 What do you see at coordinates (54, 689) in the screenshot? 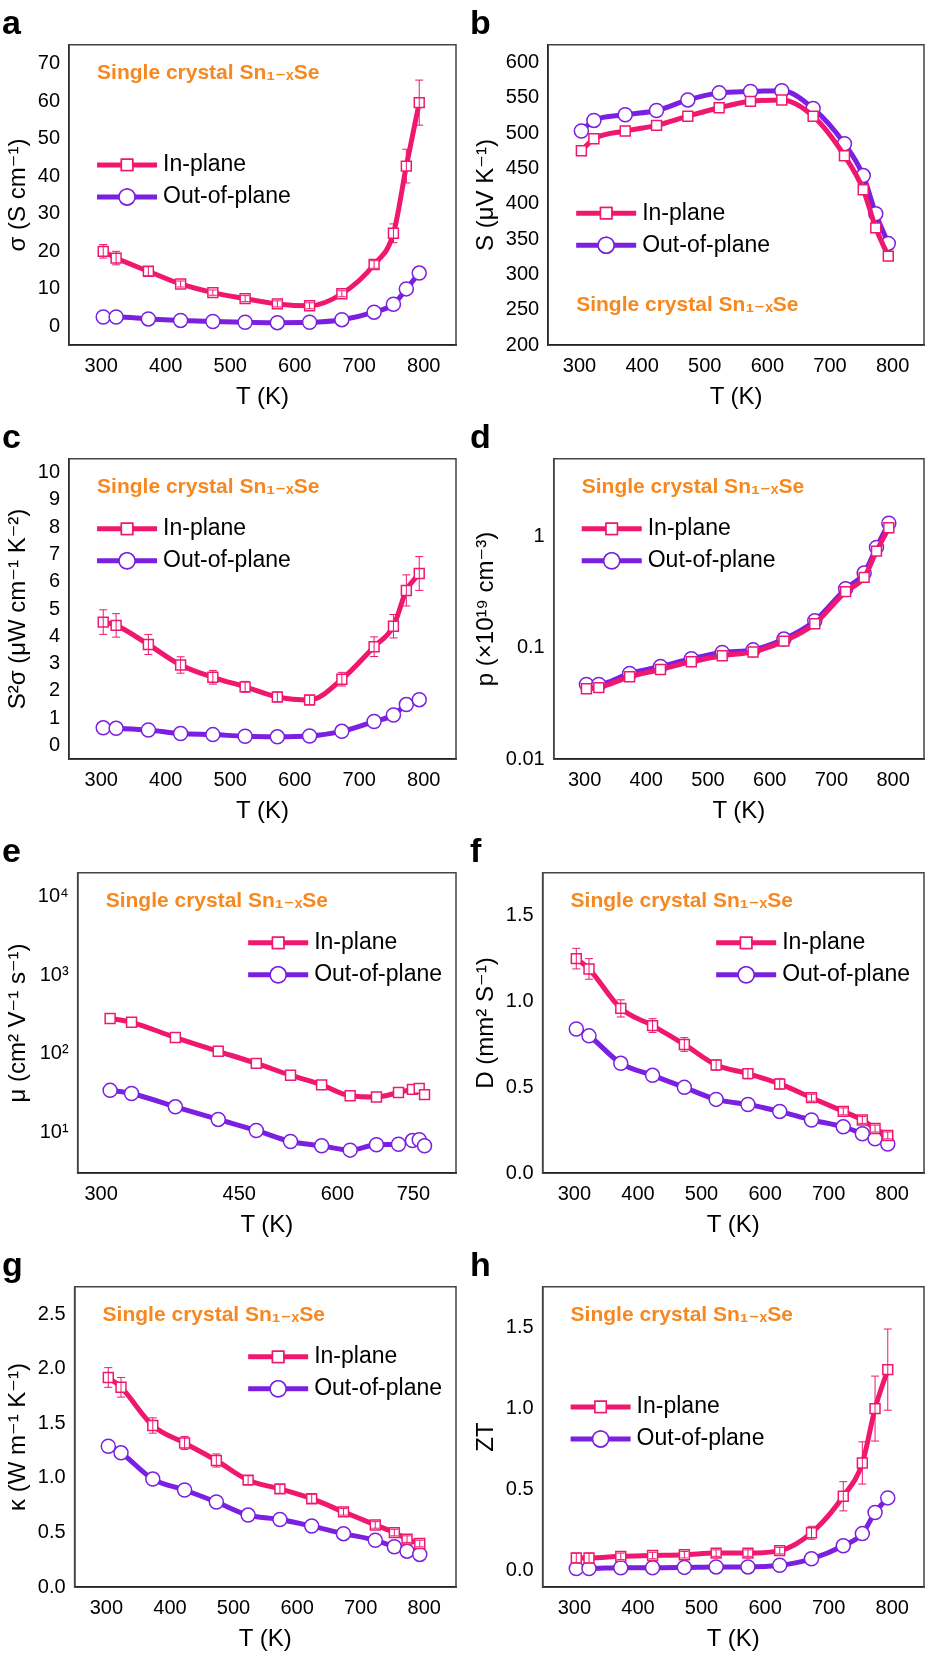
I see `y-tick-label: 2` at bounding box center [54, 689].